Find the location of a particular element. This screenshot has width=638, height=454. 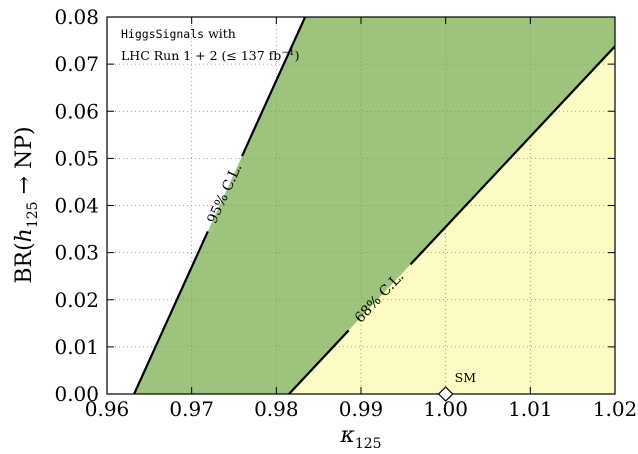

annotation-line-2: LHC Run 1 + 2 (≤ 137 fb−1) is located at coordinates (210, 55).